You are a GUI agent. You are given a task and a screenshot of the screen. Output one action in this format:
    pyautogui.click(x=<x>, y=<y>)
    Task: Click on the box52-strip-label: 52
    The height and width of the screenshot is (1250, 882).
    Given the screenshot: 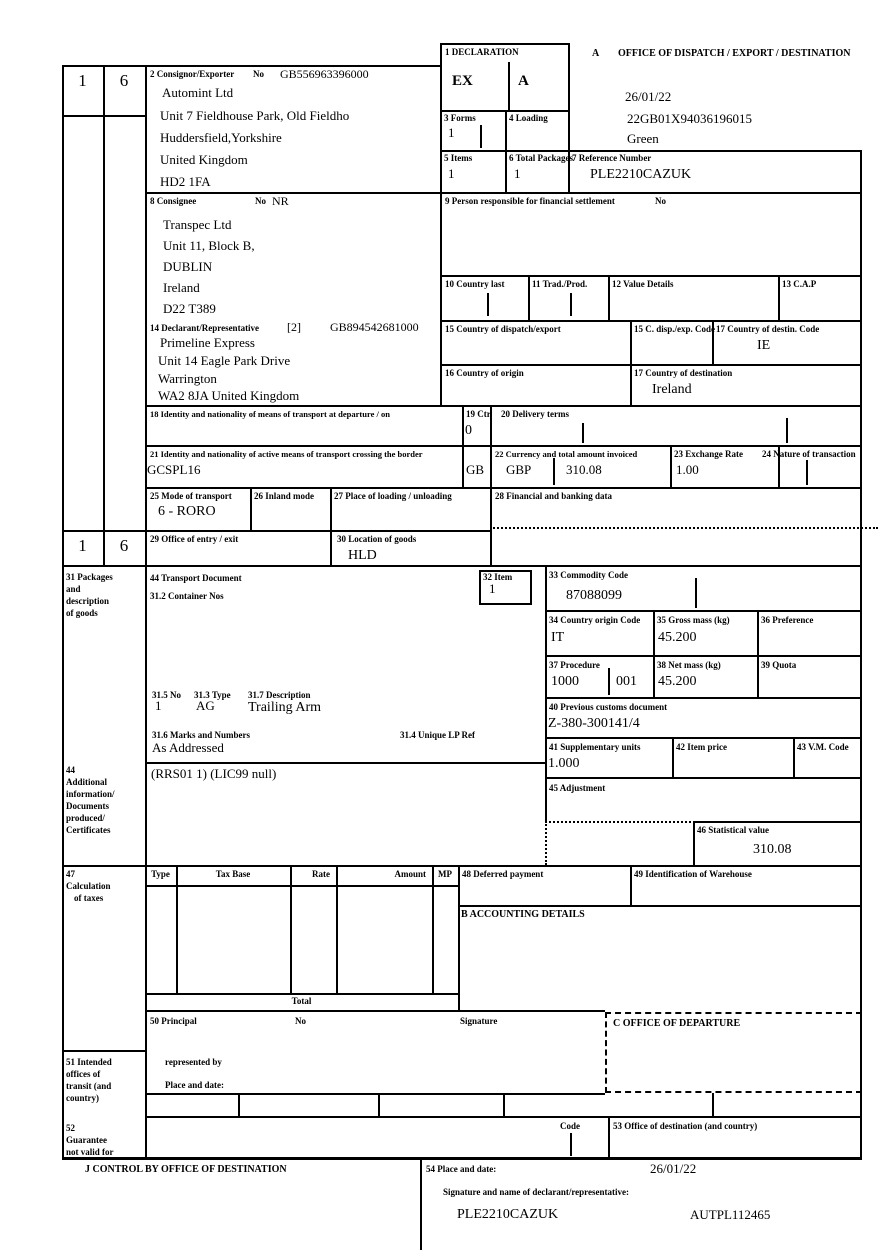 What is the action you would take?
    pyautogui.click(x=70, y=1128)
    